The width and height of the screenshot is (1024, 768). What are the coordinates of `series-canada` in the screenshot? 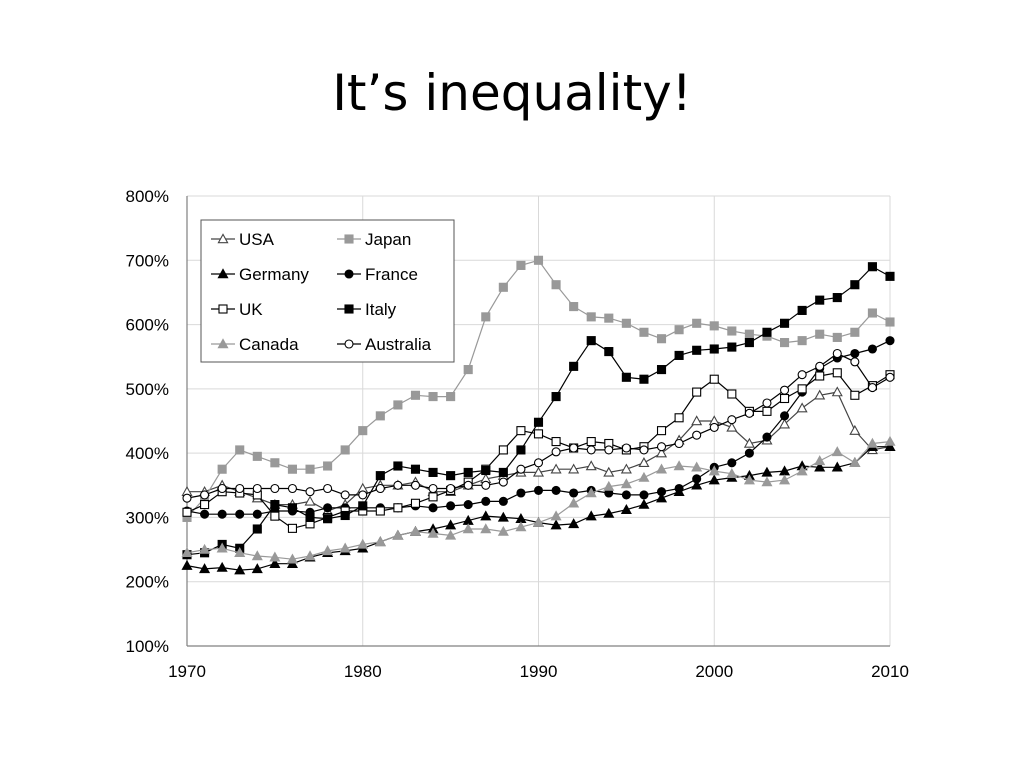 It's located at (538, 499).